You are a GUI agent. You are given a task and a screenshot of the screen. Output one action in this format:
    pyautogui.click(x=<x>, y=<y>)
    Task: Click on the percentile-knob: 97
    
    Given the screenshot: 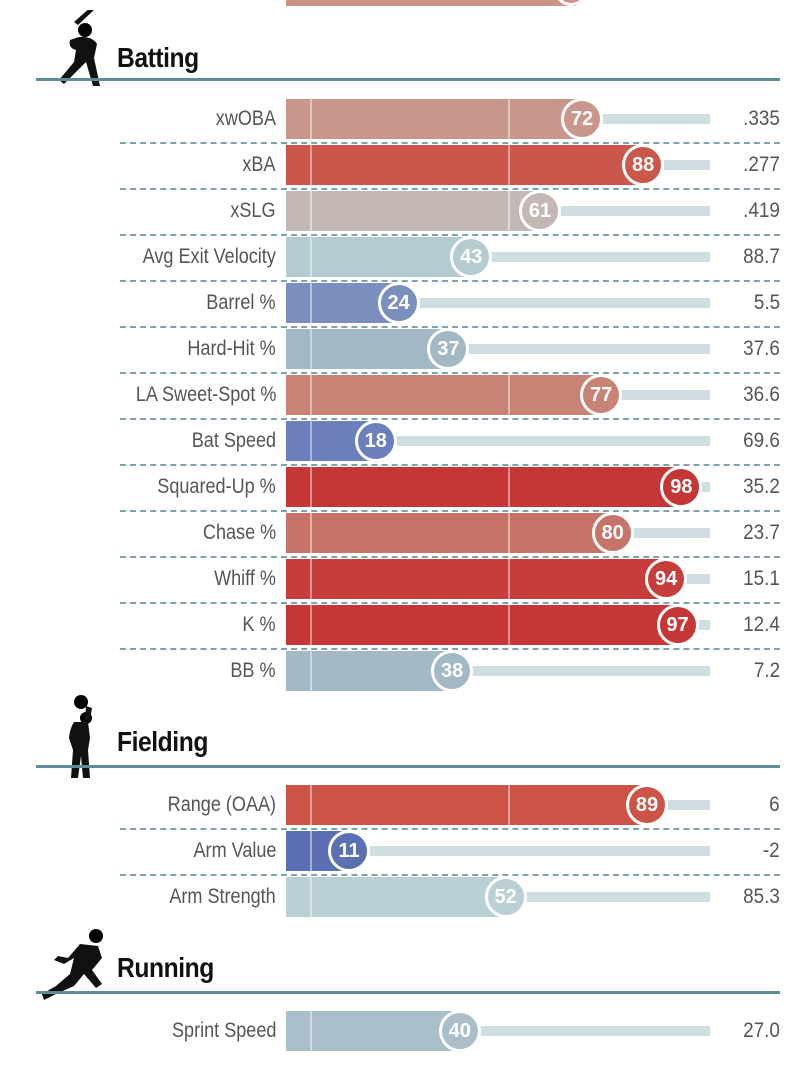 What is the action you would take?
    pyautogui.click(x=677, y=625)
    